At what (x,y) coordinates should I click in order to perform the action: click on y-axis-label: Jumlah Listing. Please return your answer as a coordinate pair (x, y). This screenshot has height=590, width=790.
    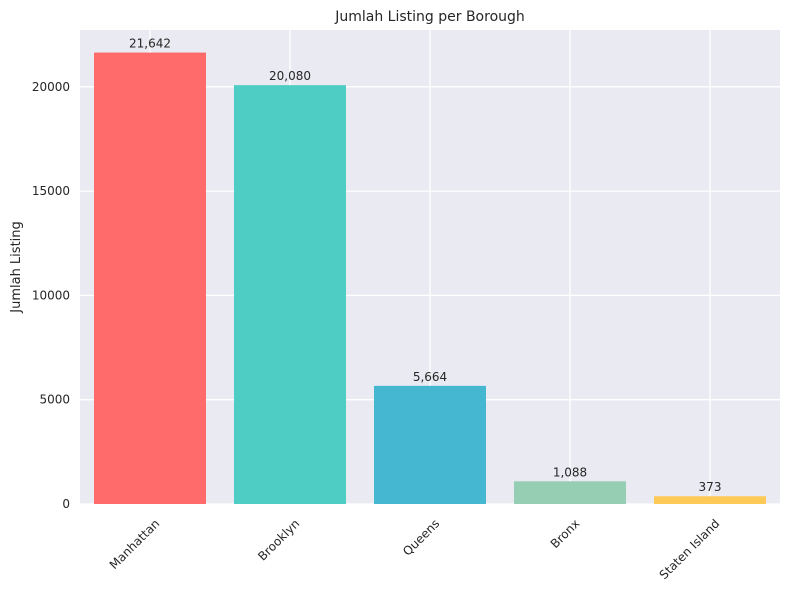
    Looking at the image, I should click on (16, 267).